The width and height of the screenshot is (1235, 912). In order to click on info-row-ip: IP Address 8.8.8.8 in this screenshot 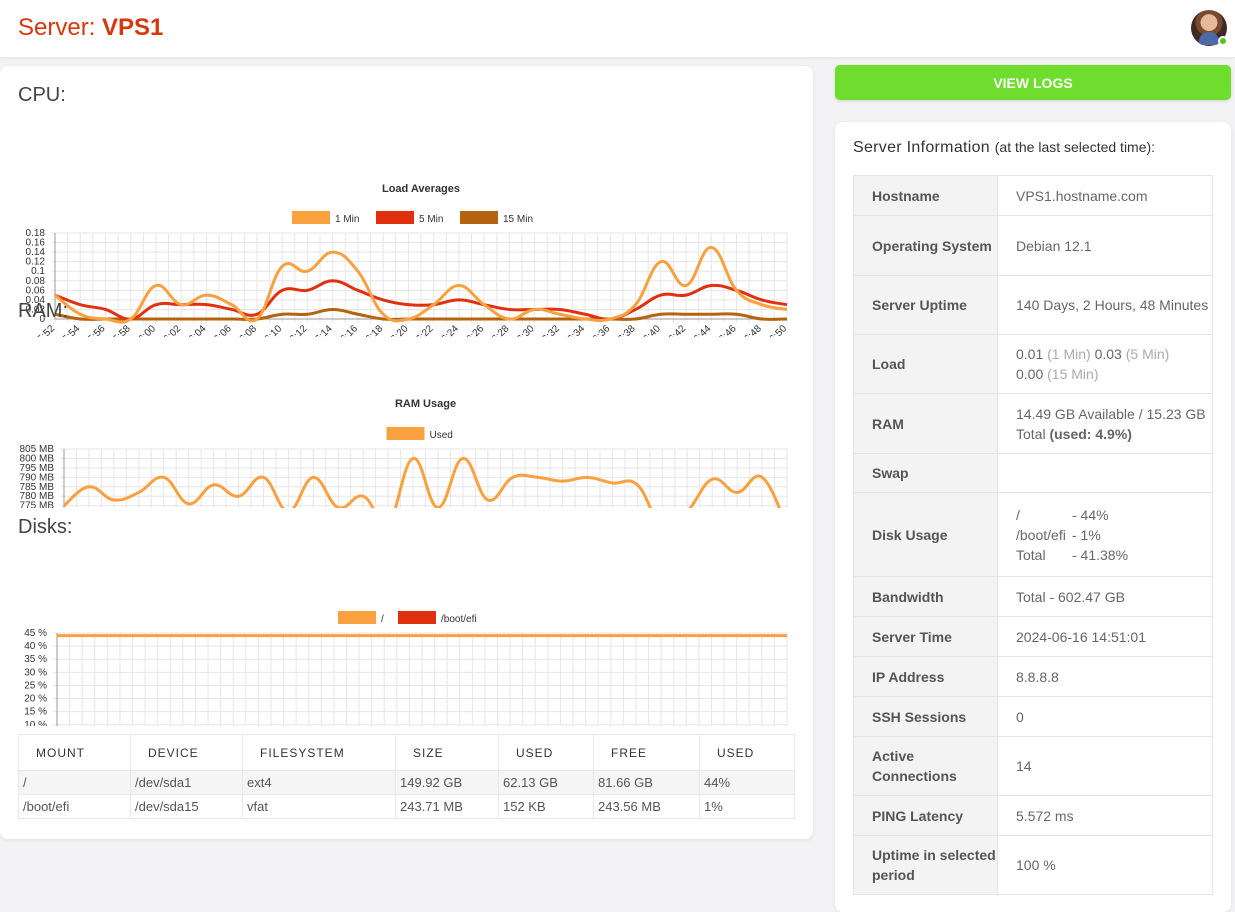, I will do `click(1033, 676)`.